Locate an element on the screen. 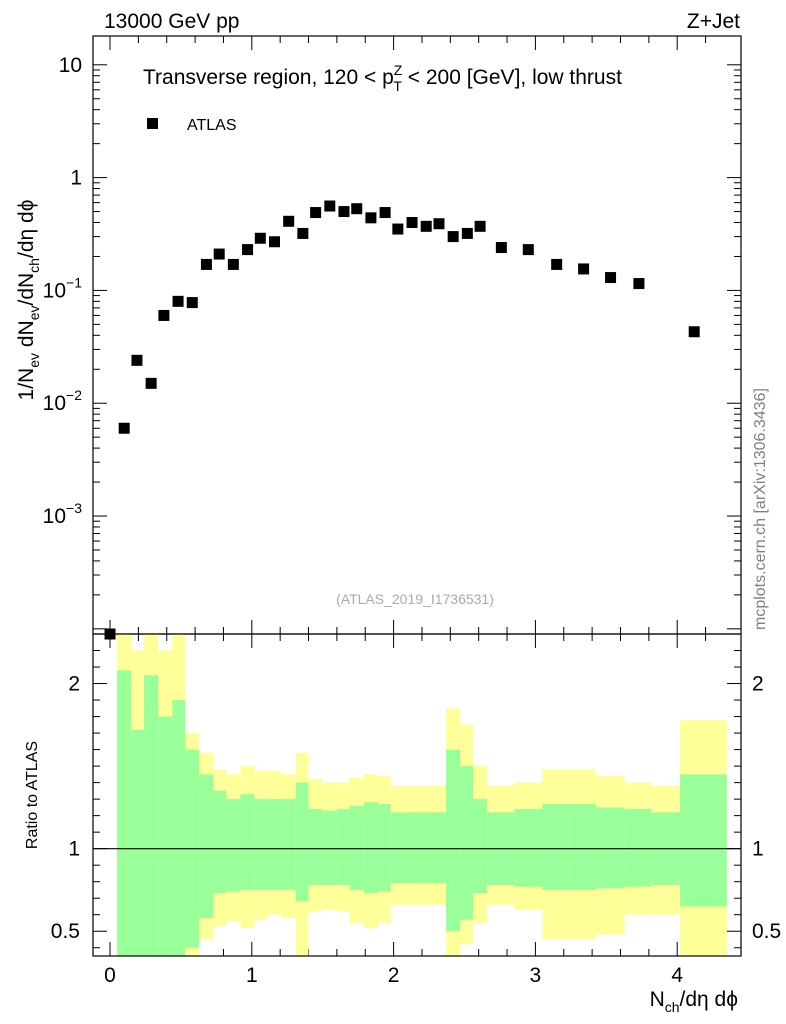  main-ytick-label: 10⁻¹ is located at coordinates (63, 288).